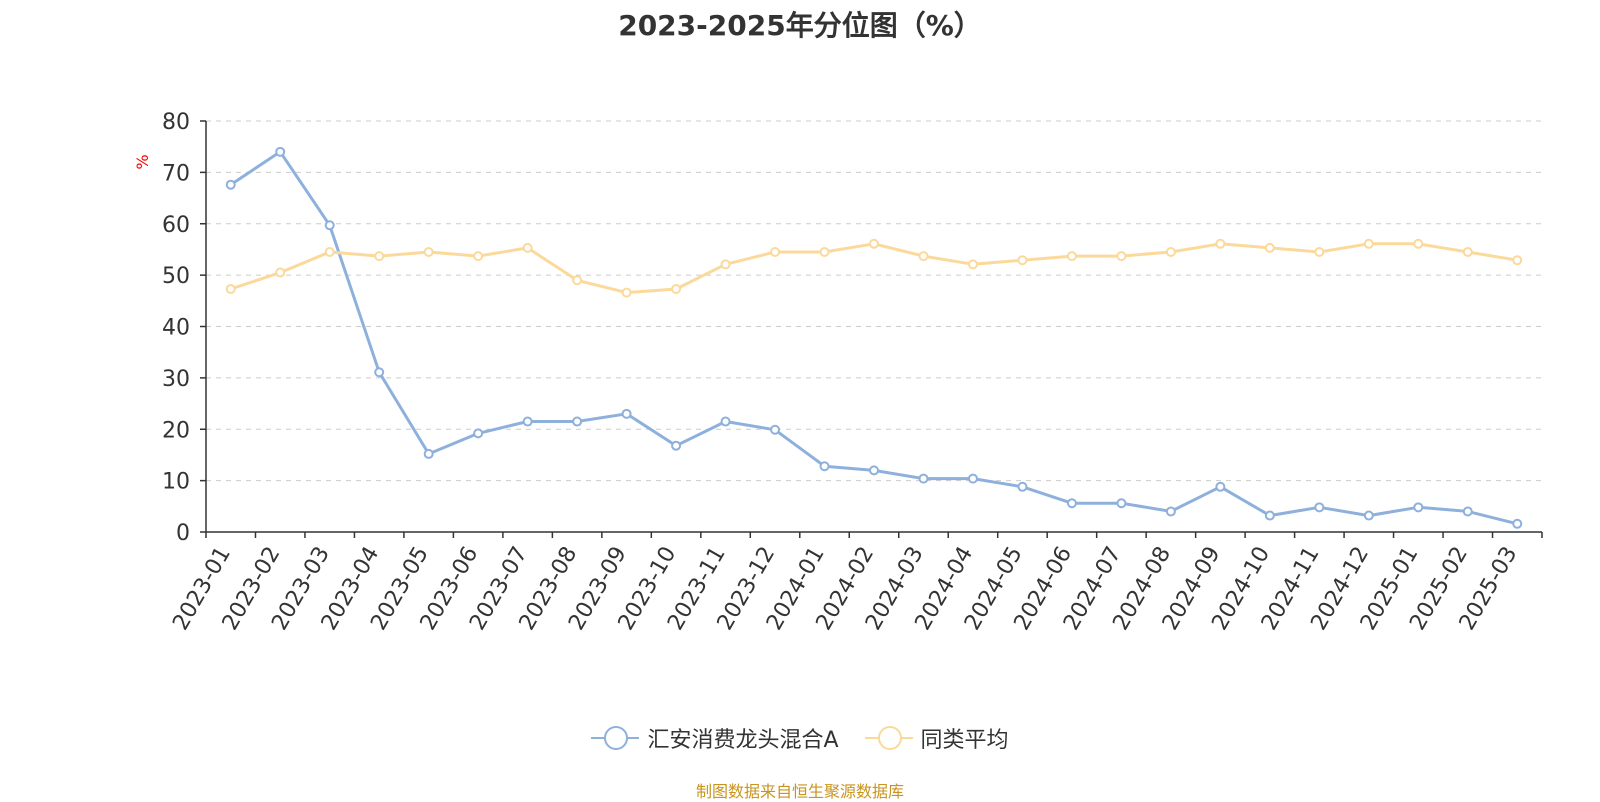 The width and height of the screenshot is (1600, 802). Describe the element at coordinates (176, 173) in the screenshot. I see `y-tick-label: 70` at that location.